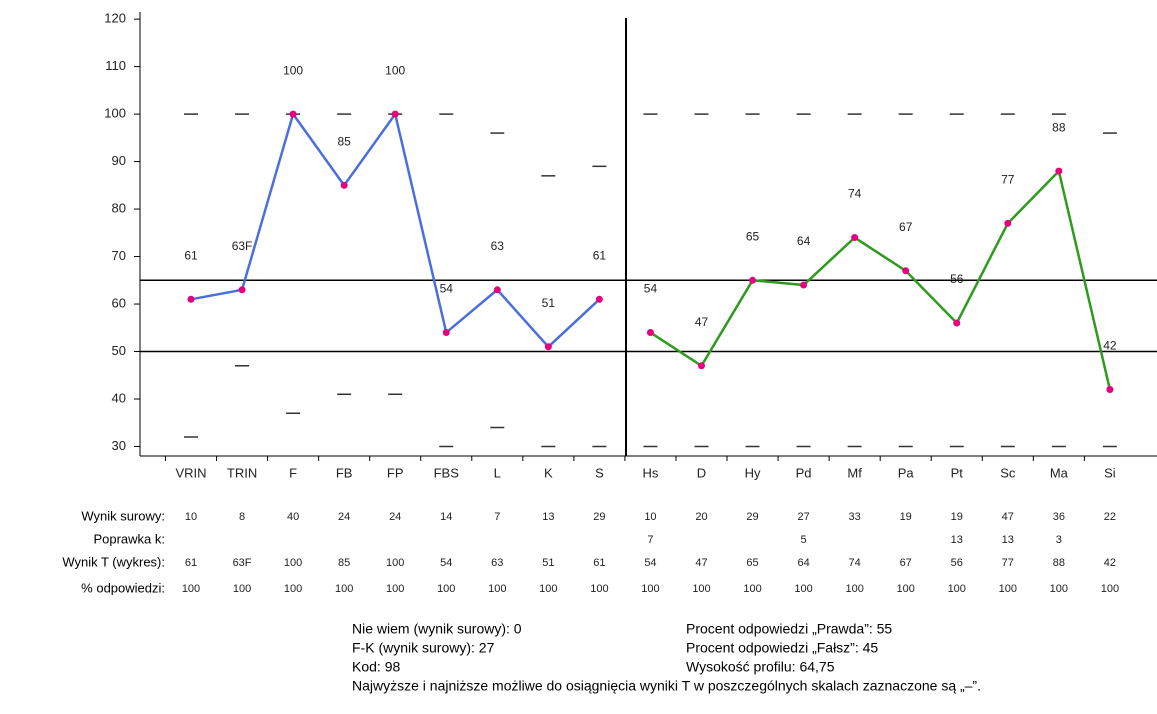 The image size is (1157, 714). What do you see at coordinates (497, 472) in the screenshot?
I see `x-tick-label: L` at bounding box center [497, 472].